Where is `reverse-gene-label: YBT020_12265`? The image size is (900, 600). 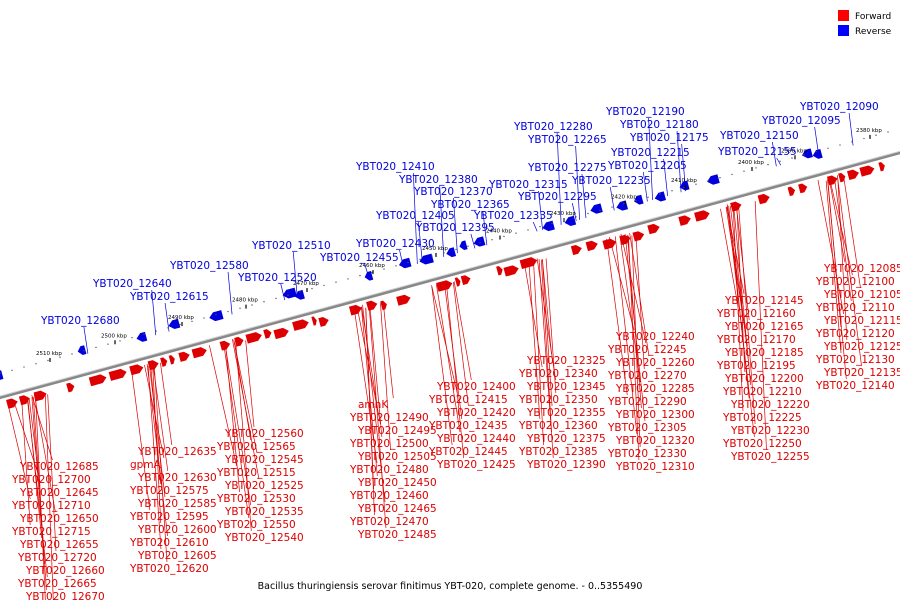
reverse-gene-label: YBT020_12265 is located at coordinates (567, 140).